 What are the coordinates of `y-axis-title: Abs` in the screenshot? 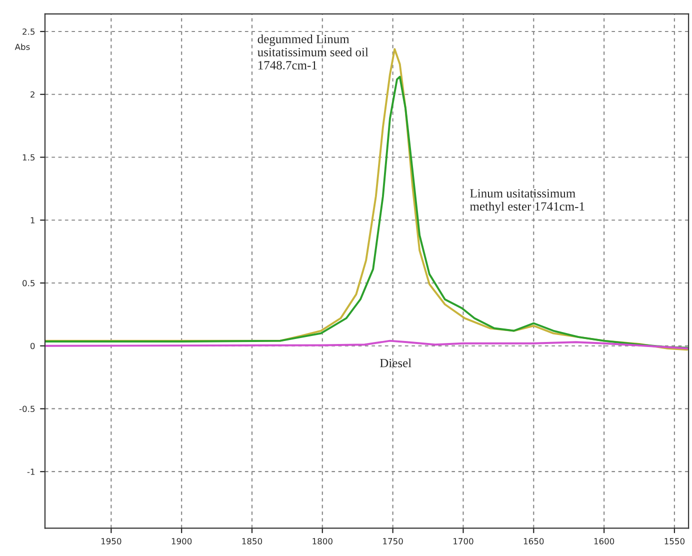 It's located at (22, 47).